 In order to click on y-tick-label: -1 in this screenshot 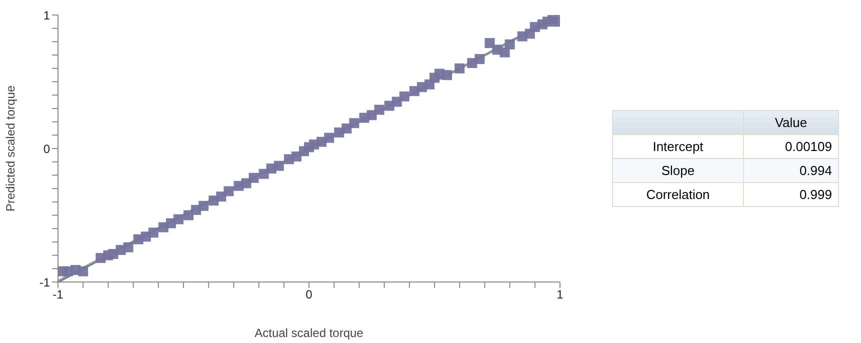, I will do `click(44, 282)`.